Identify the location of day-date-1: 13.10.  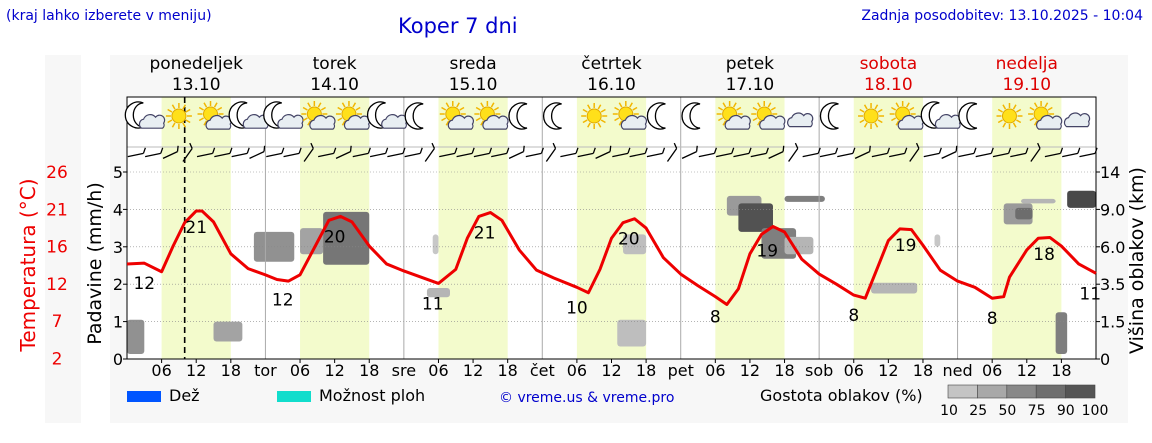
(196, 85).